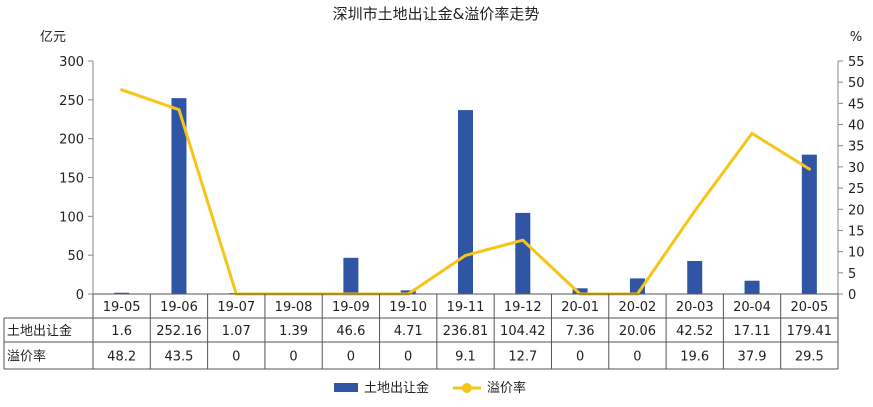 This screenshot has width=873, height=407. Describe the element at coordinates (396, 388) in the screenshot. I see `legend-label: 土地出让金` at that location.